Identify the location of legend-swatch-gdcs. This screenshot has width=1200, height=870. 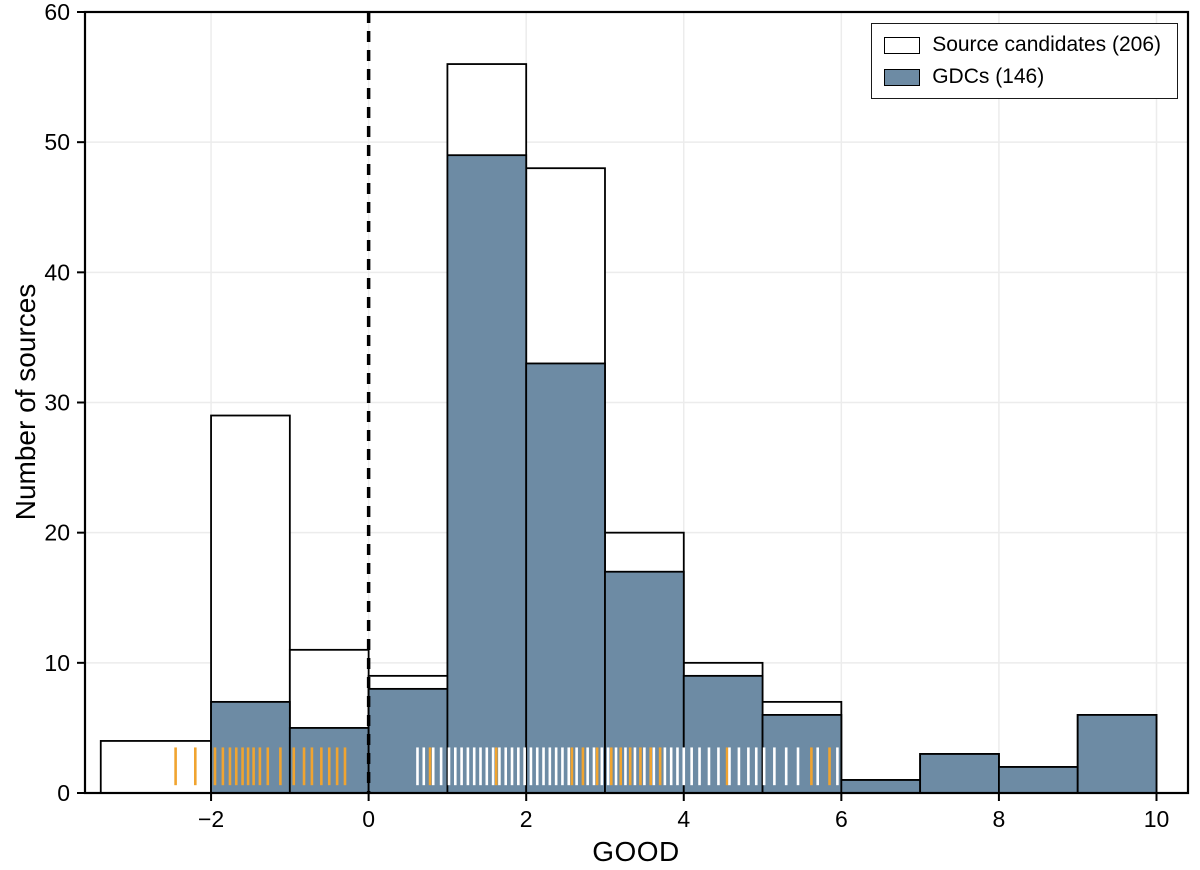
(902, 77).